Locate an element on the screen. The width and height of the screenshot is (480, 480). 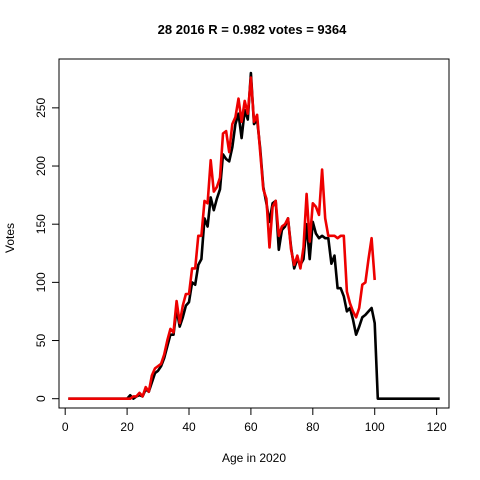
y-axis: 0 50 100 150 200 250 is located at coordinates (47, 250).